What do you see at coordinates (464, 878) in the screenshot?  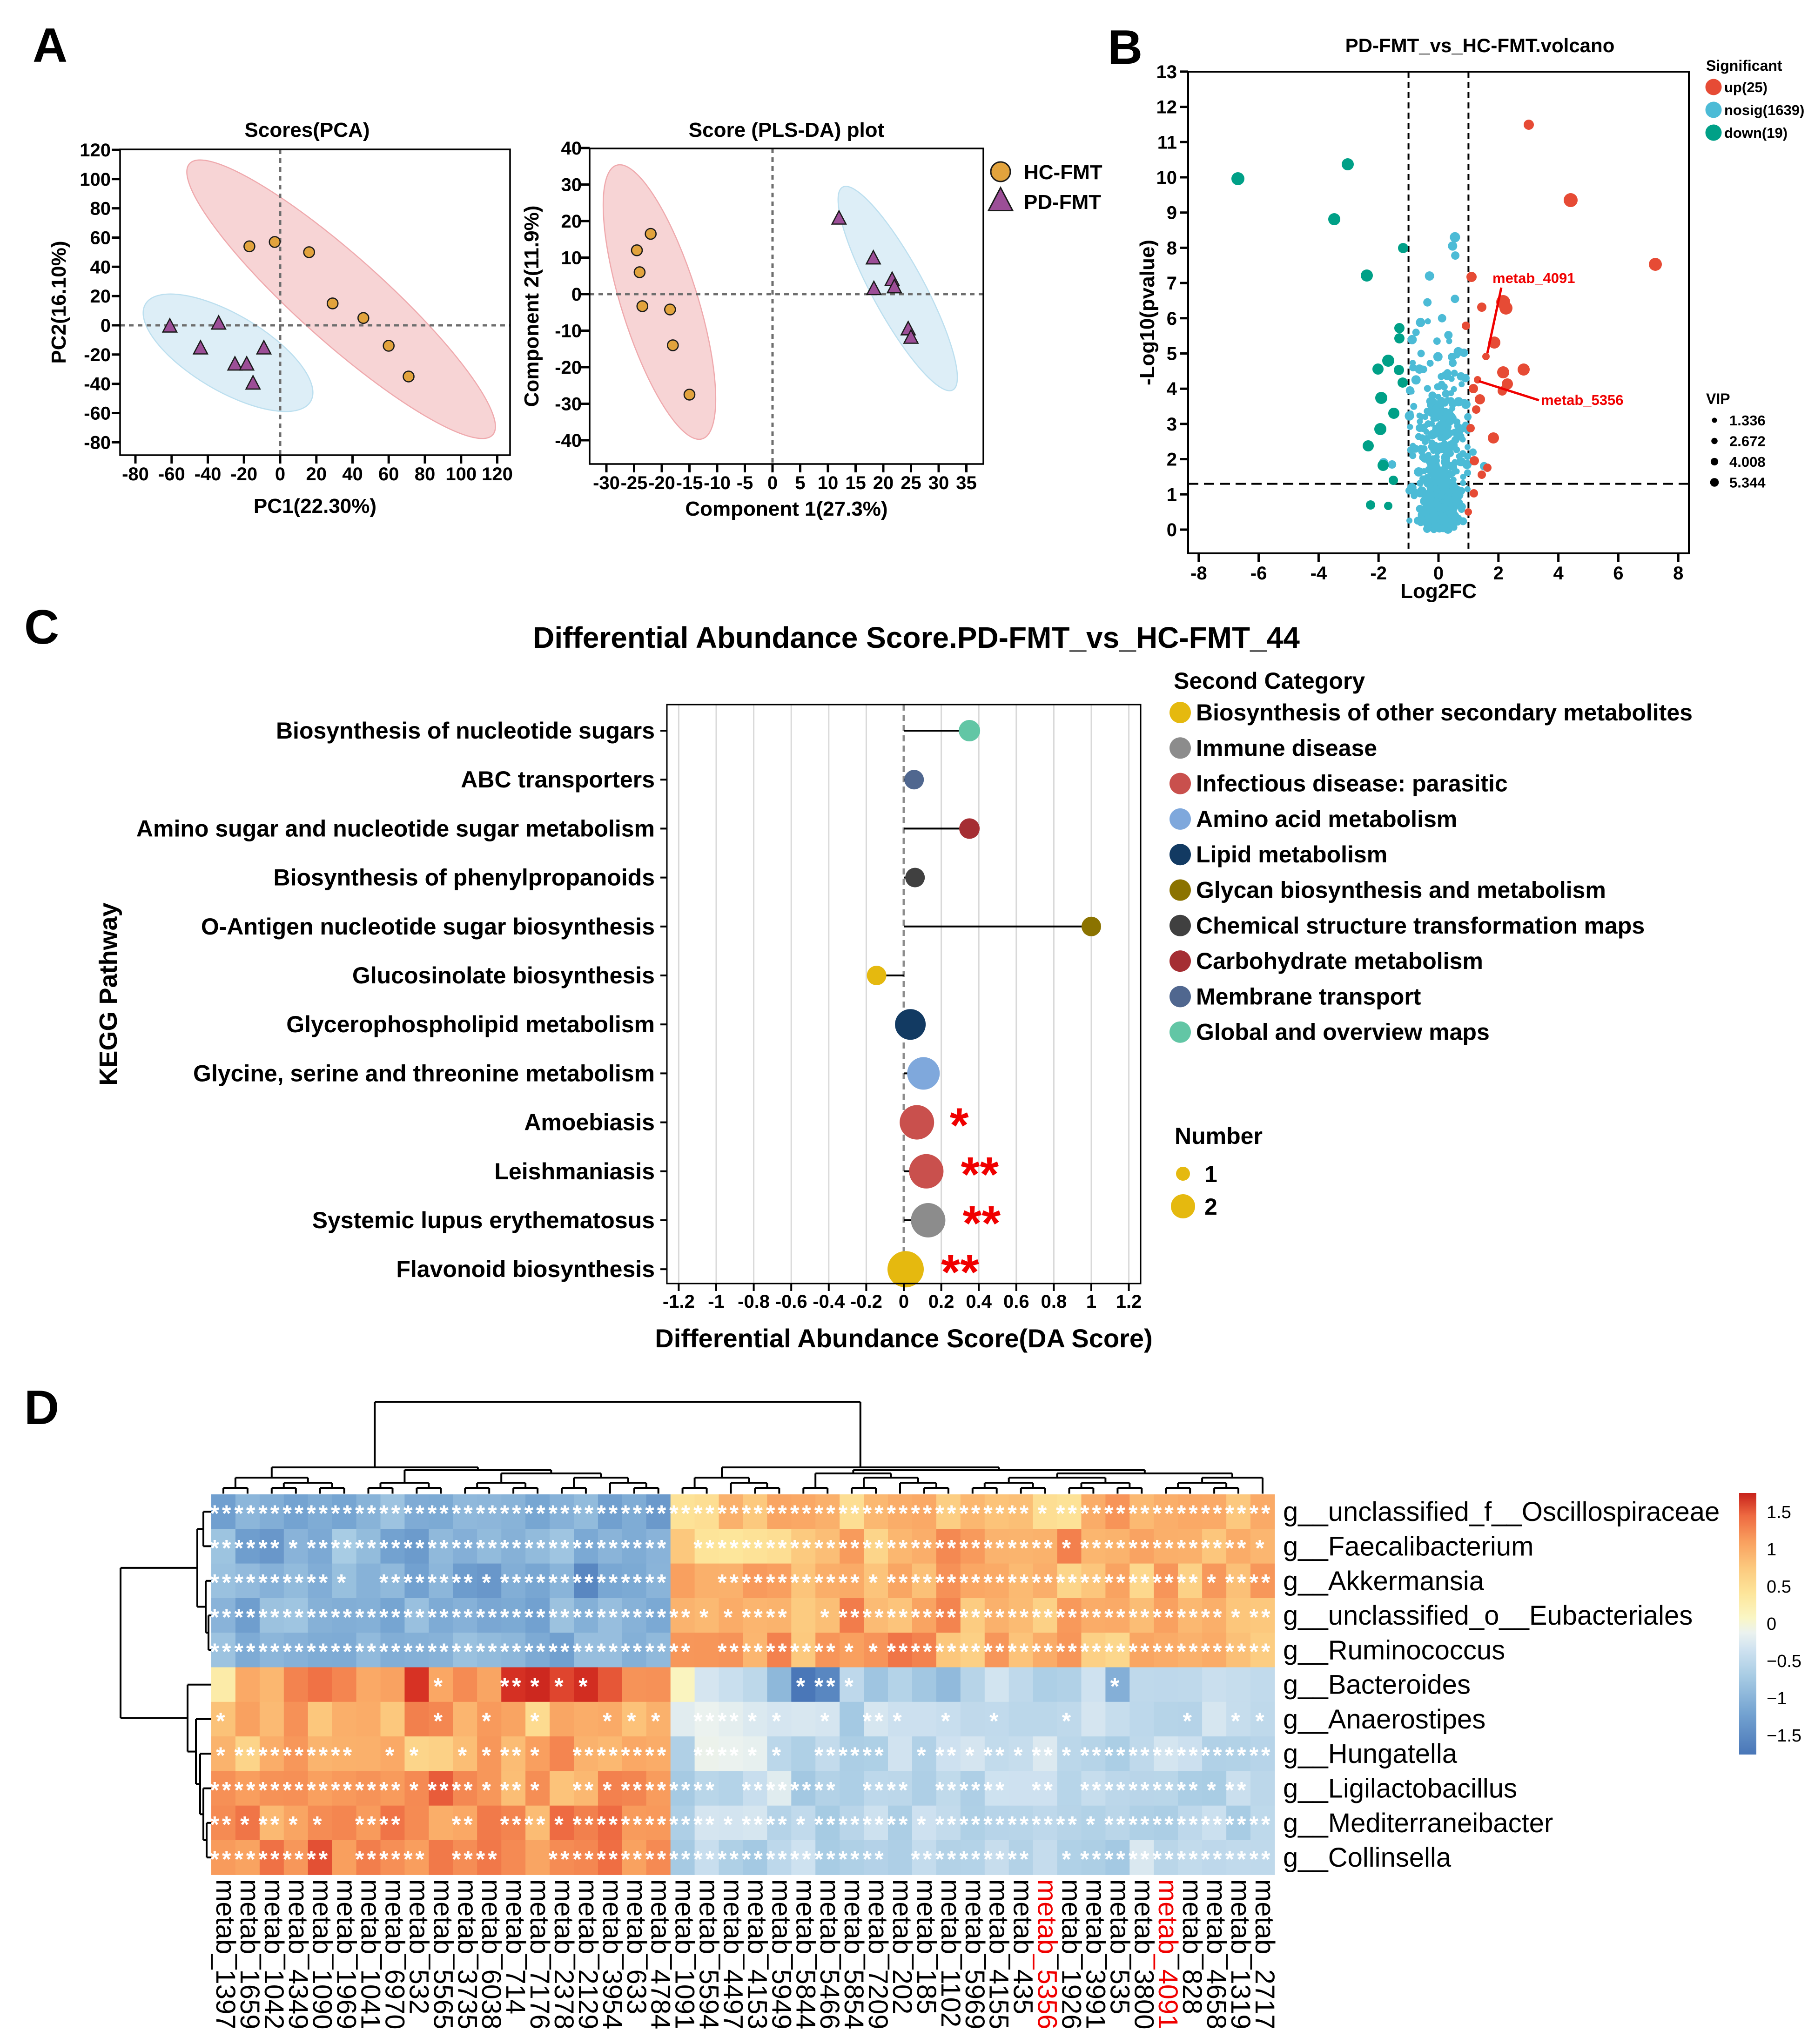 I see `svg-text:Biosynthesis of phenylpropanoi: Biosynthesis of phenylpropanoids` at bounding box center [464, 878].